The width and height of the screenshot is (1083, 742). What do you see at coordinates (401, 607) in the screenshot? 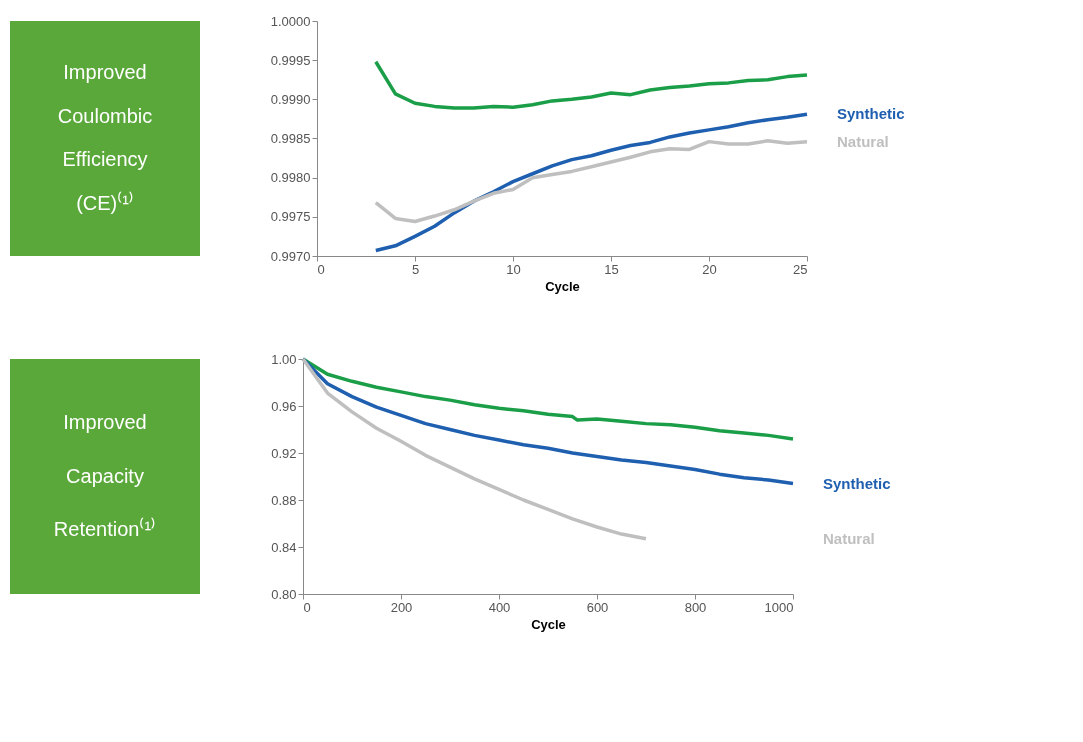
I see `x-tick-label: 200` at bounding box center [401, 607].